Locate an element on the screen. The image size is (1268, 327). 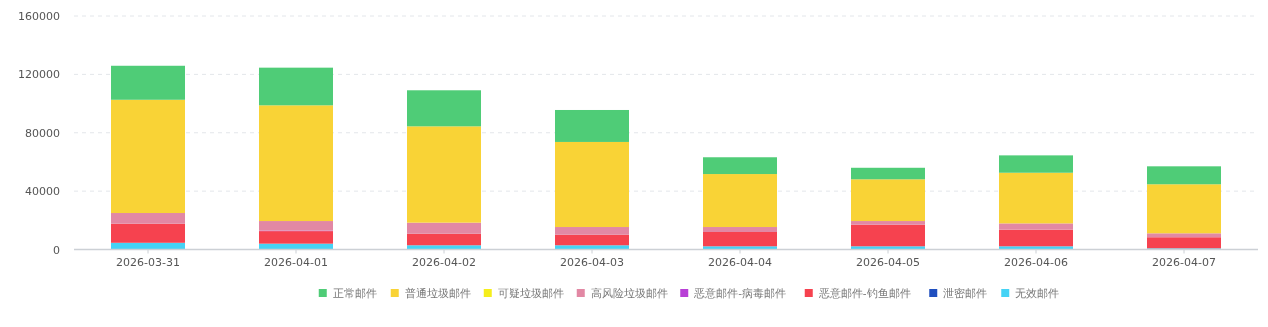
legend-label: 高风险垃圾邮件 is located at coordinates (629, 293).